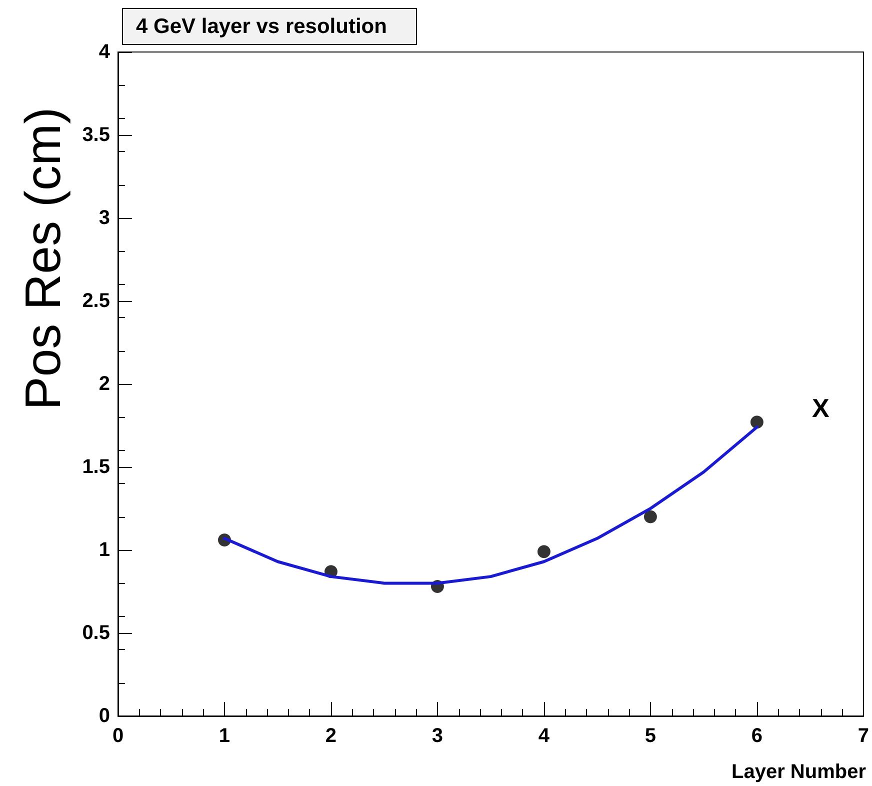  What do you see at coordinates (43, 258) in the screenshot?
I see `y-axis-title: Pos Res (cm)` at bounding box center [43, 258].